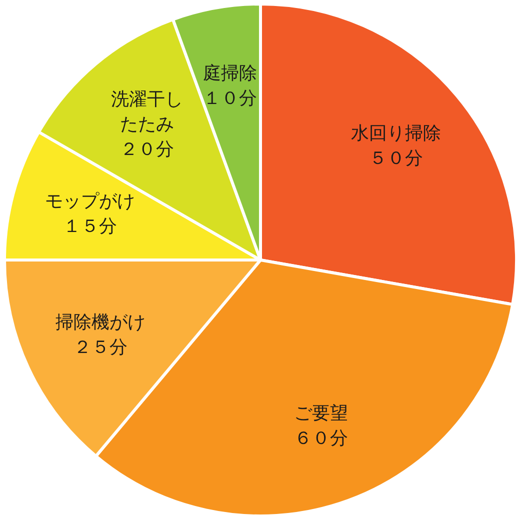  I want to click on slice-label: 水回り掃除, so click(395, 134).